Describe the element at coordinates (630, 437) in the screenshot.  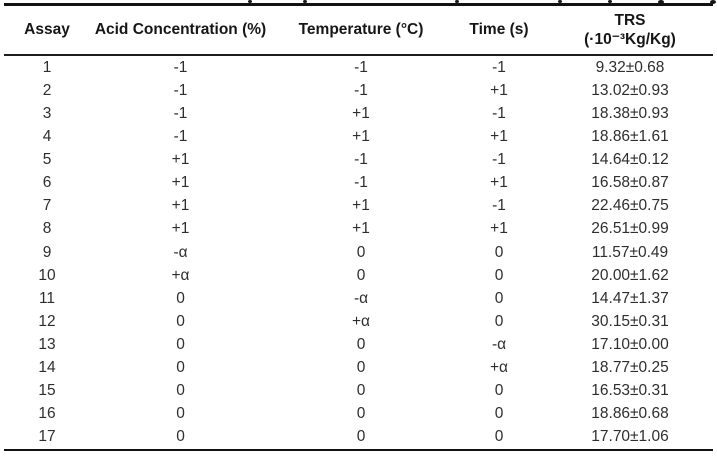
I see `cell-trs: 17.70±1.06` at that location.